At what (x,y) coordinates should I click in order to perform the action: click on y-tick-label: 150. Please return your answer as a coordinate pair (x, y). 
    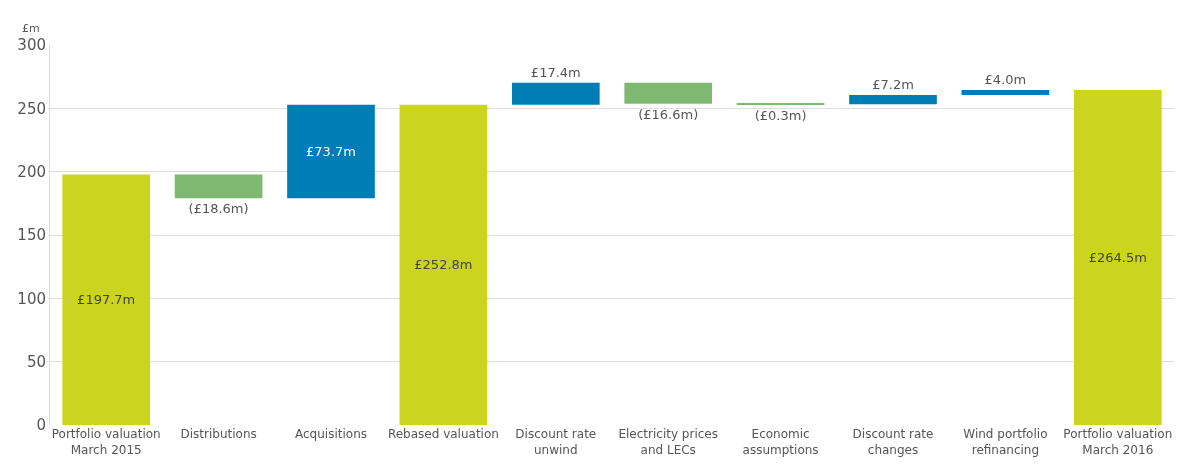
    Looking at the image, I should click on (31, 235).